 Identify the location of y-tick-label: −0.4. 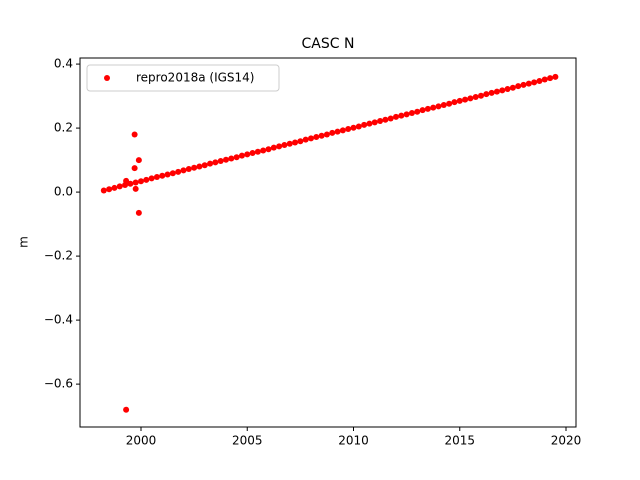
(58, 320).